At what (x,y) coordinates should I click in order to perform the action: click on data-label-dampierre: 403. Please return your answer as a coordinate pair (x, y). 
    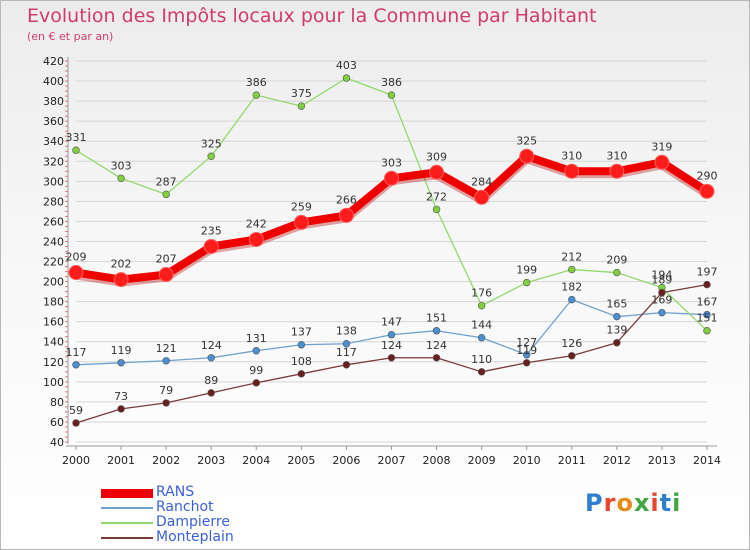
    Looking at the image, I should click on (346, 65).